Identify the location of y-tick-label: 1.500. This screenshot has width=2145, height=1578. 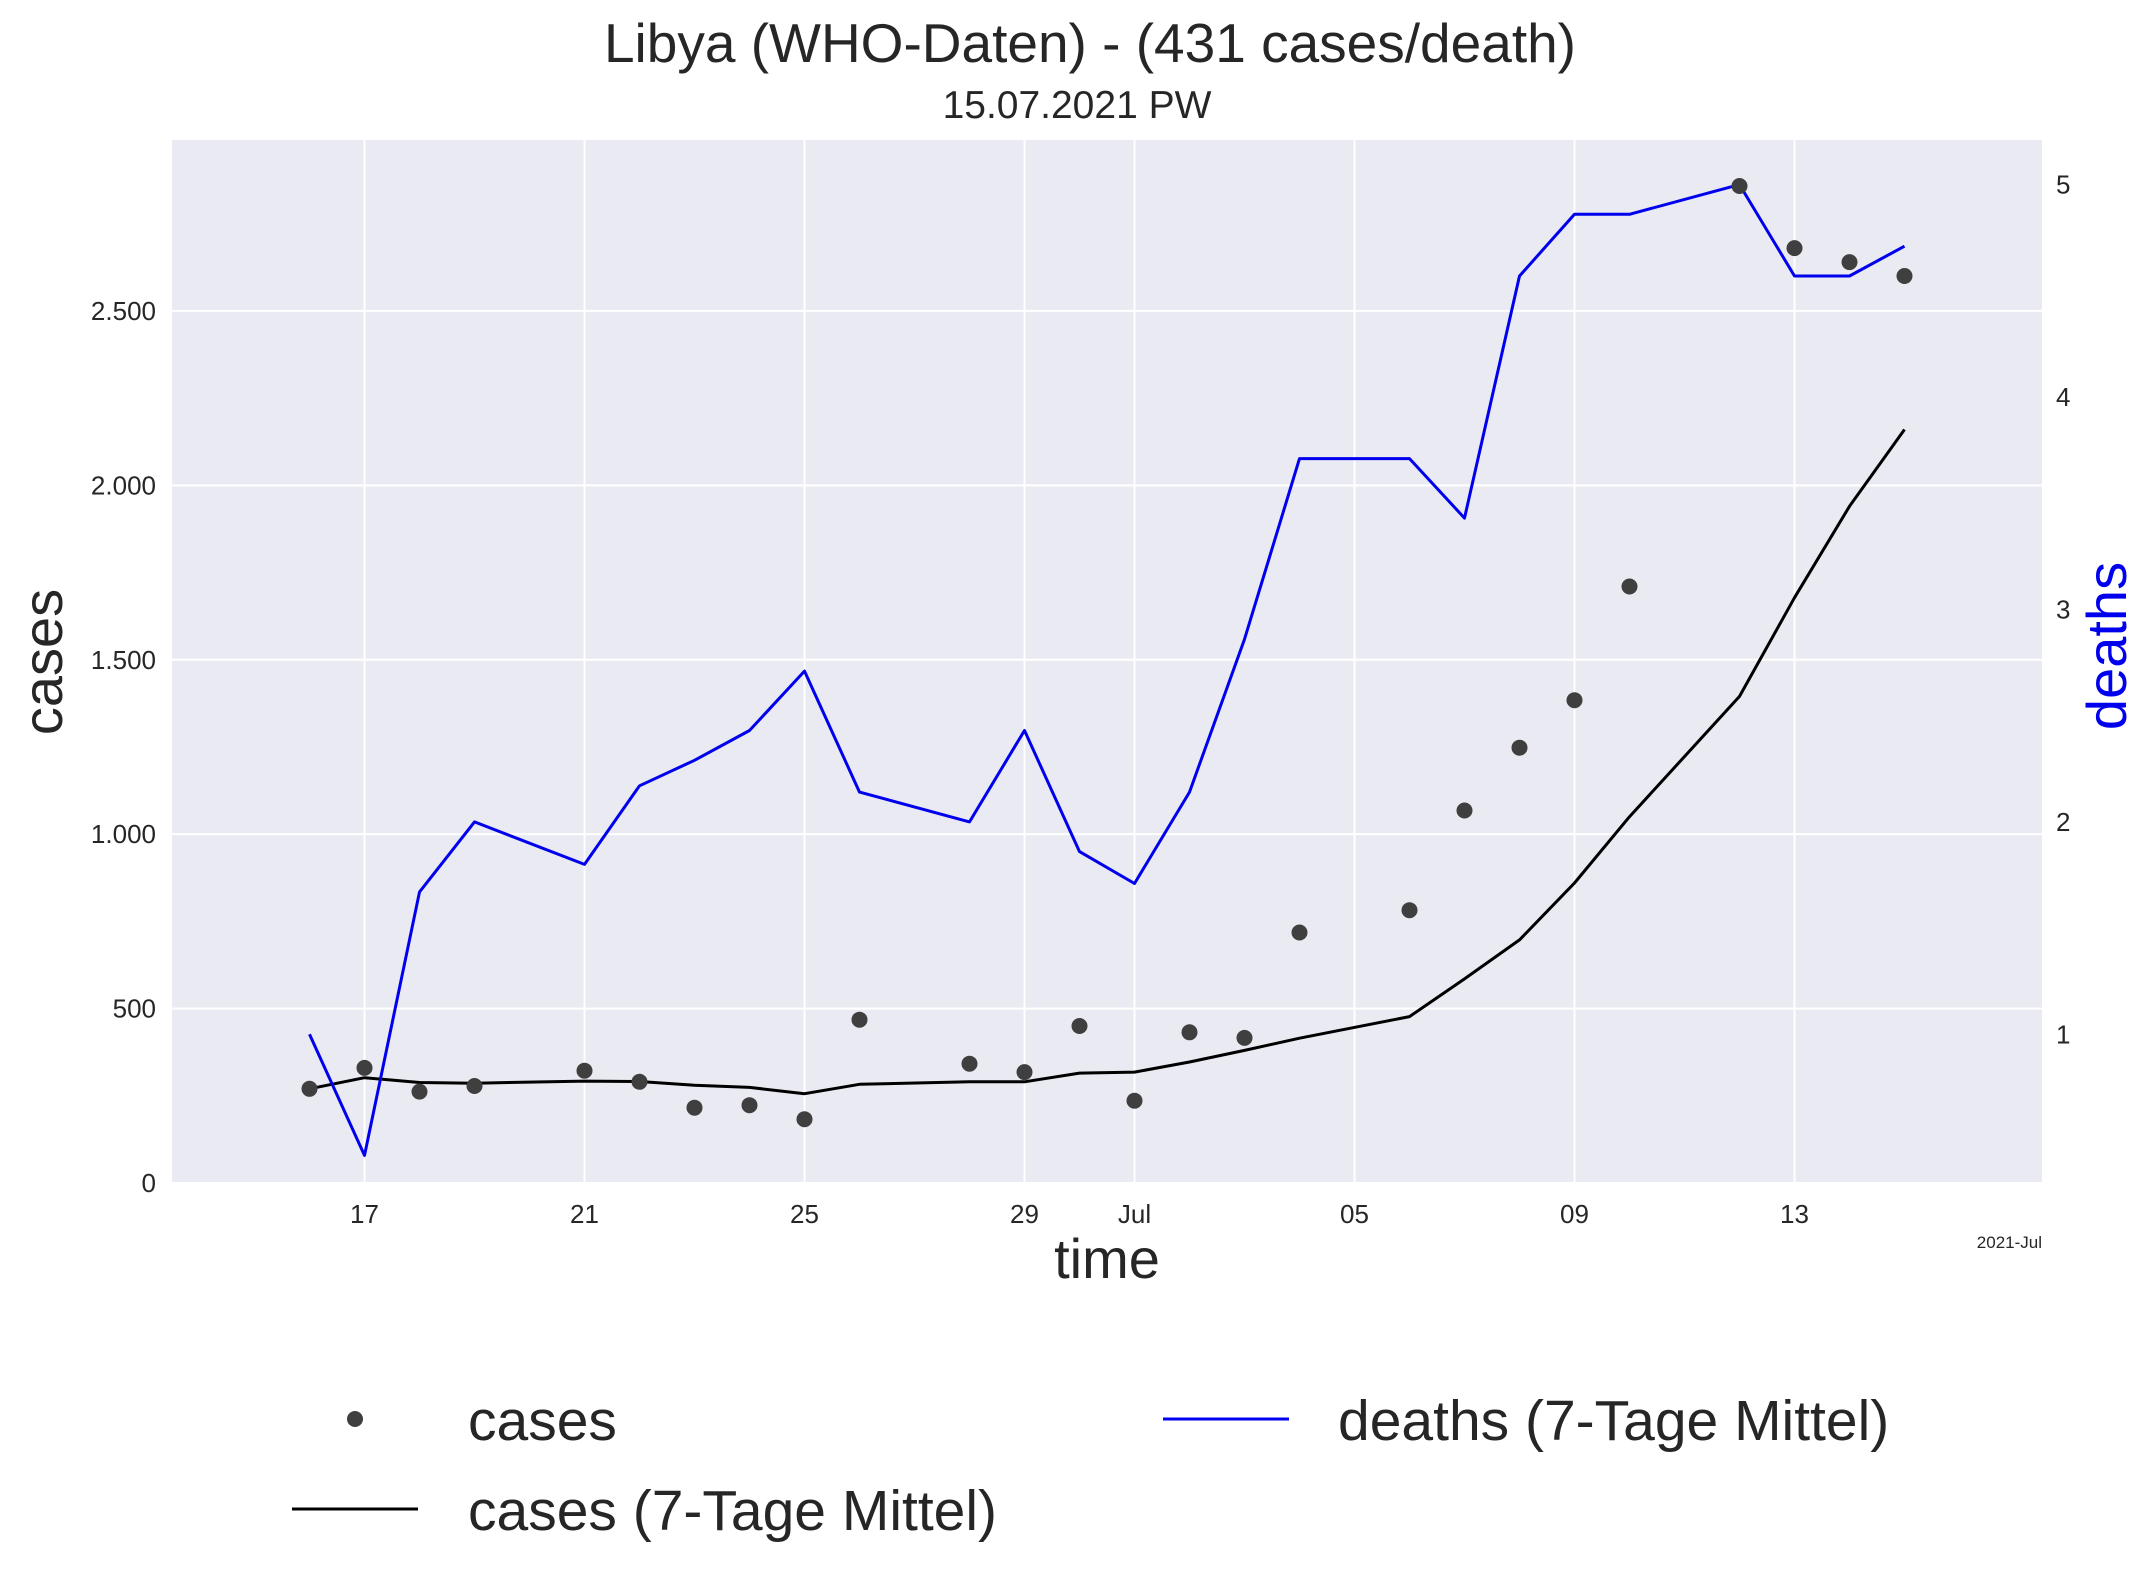
(123, 660).